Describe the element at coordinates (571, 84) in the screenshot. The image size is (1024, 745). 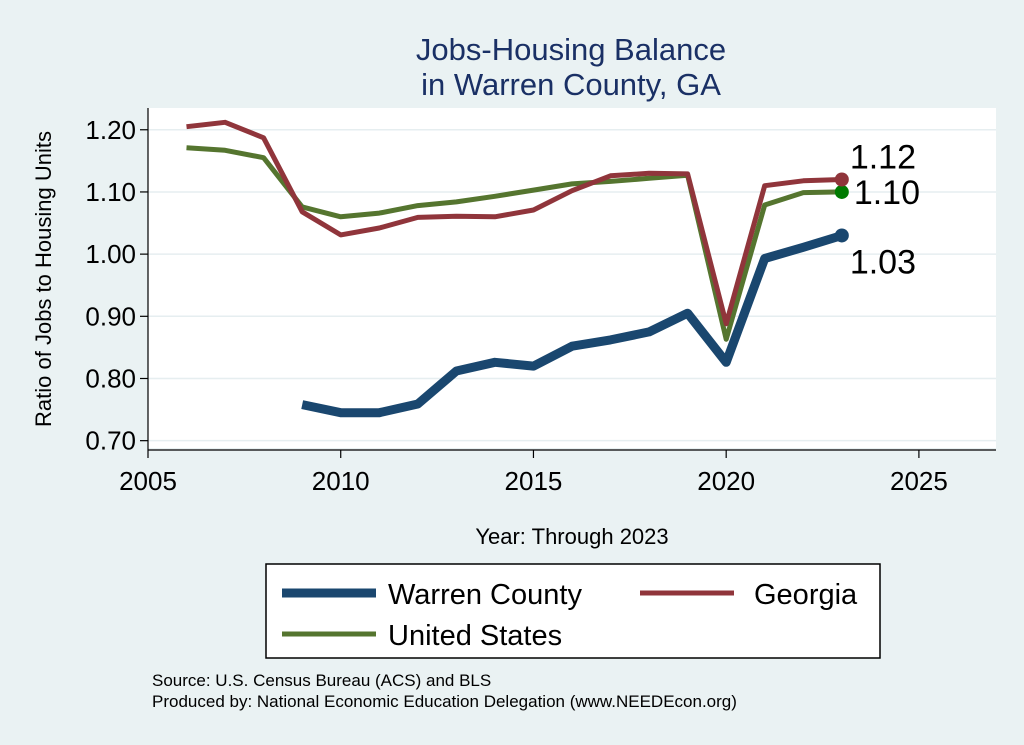
I see `chart-title-line-2: in Warren County, GA` at that location.